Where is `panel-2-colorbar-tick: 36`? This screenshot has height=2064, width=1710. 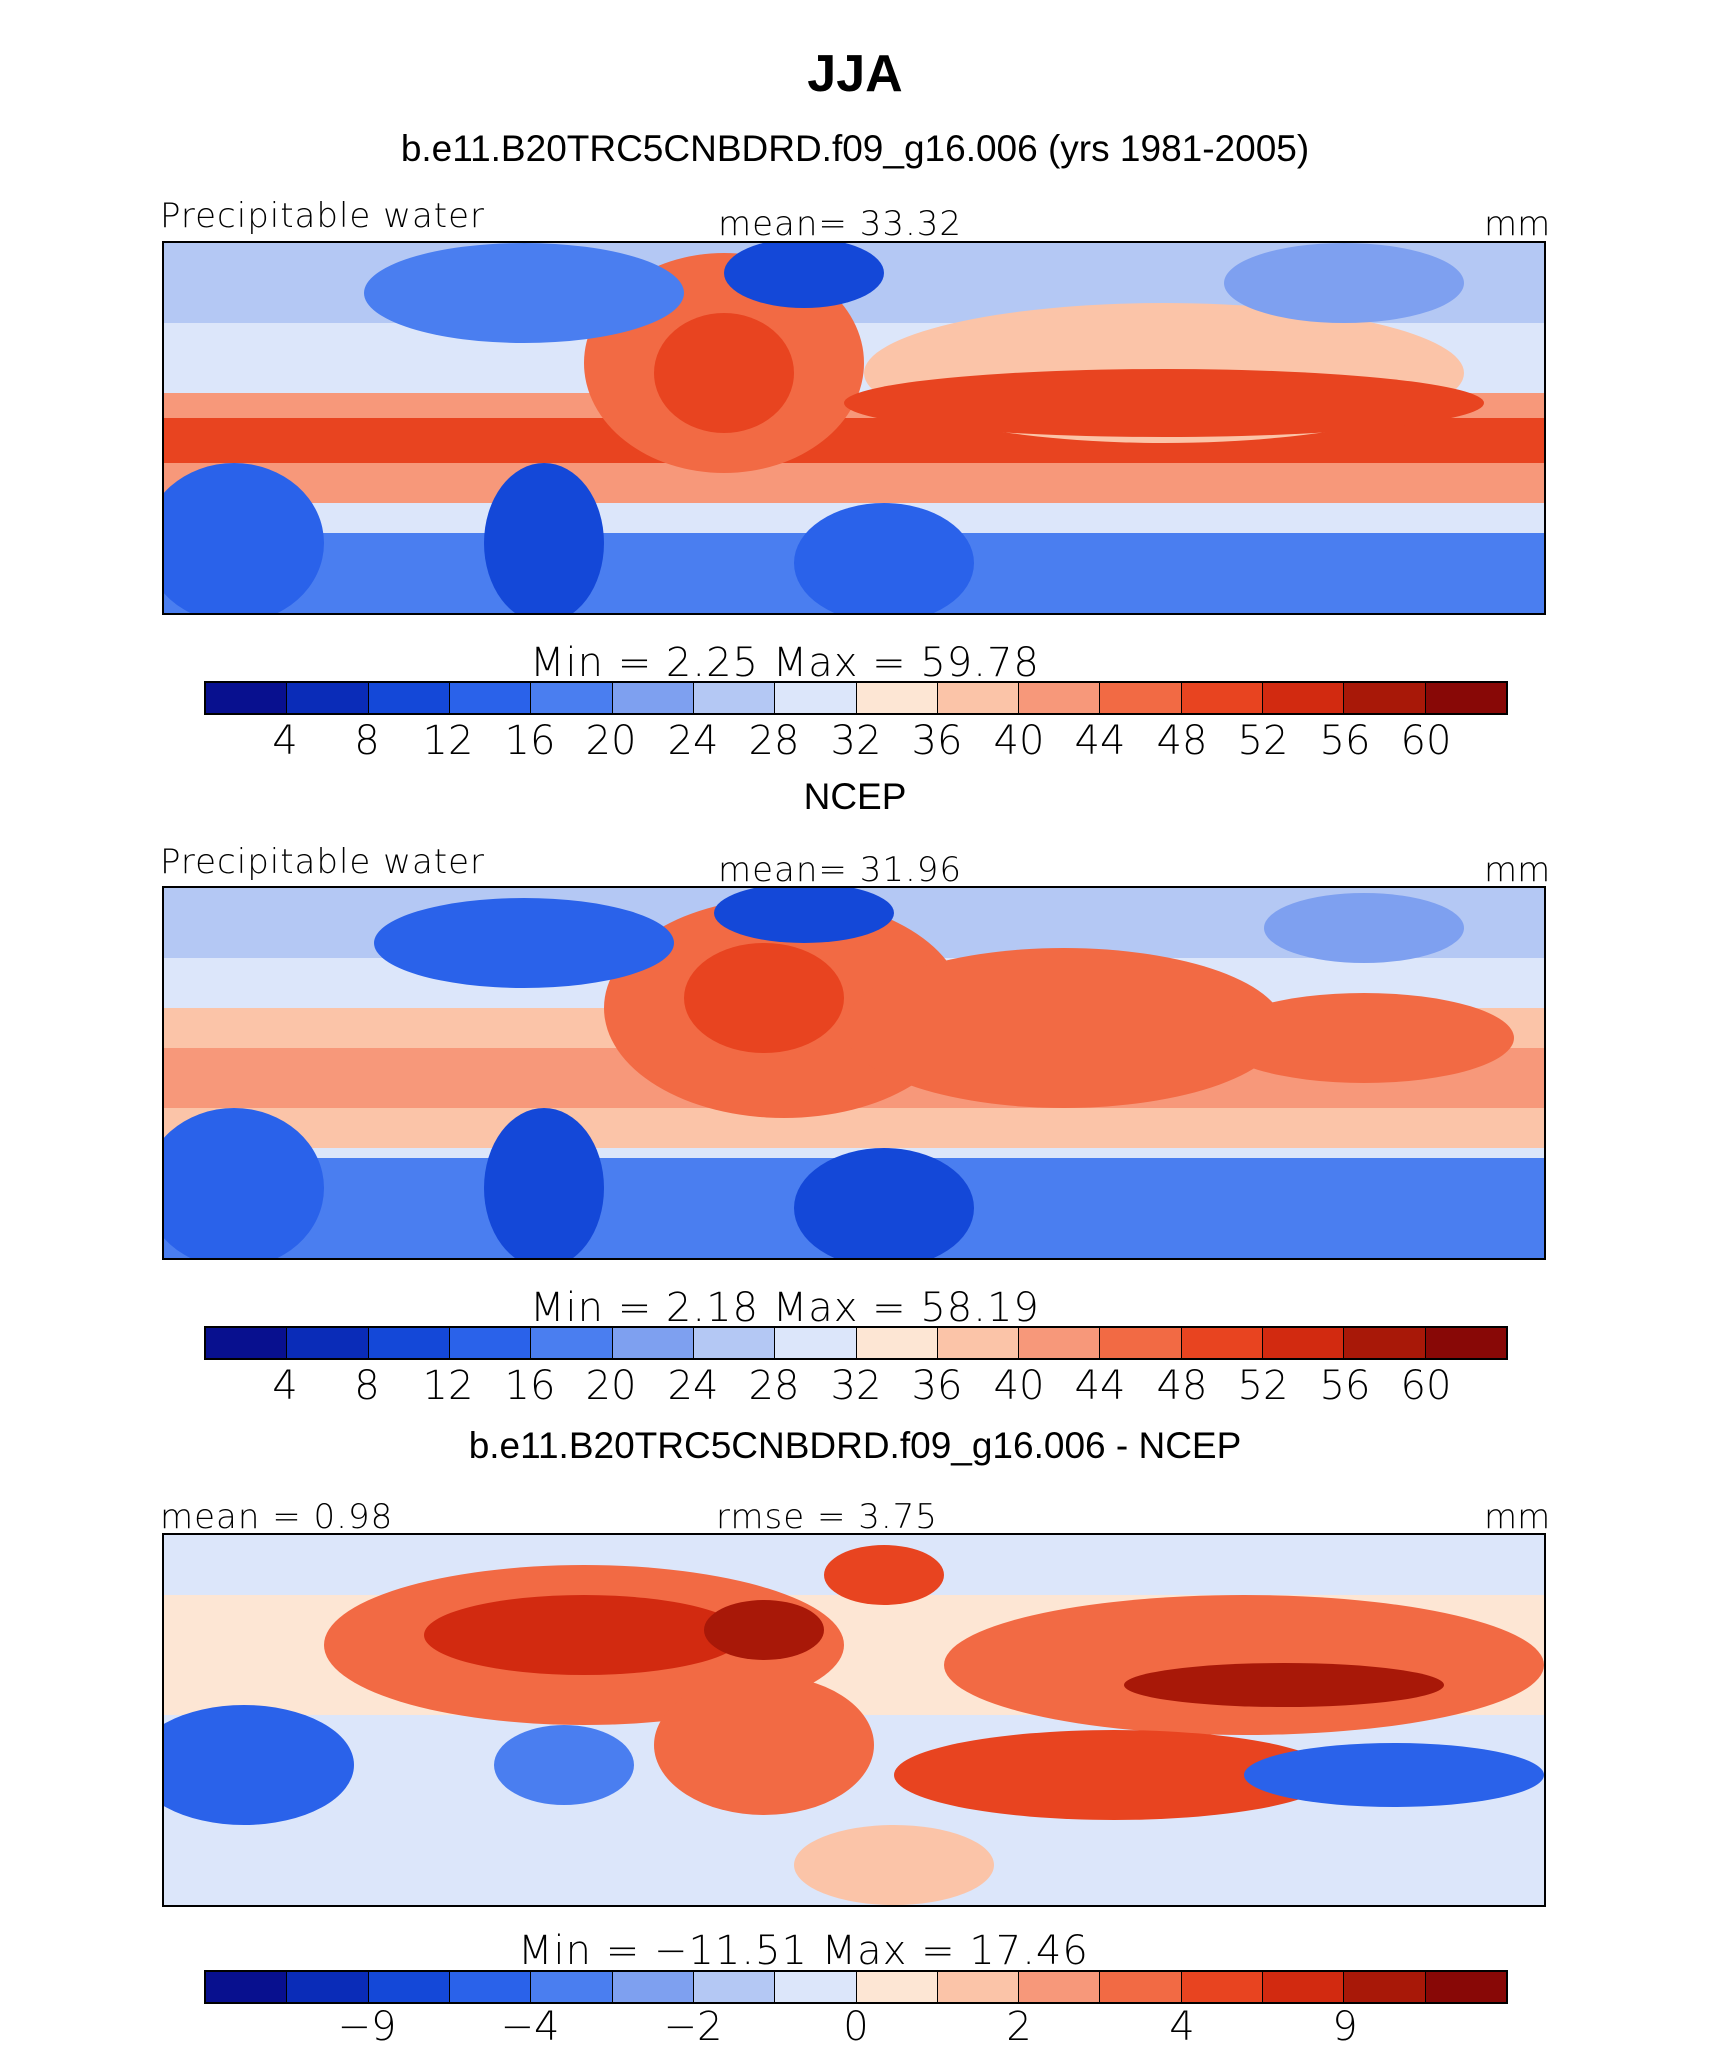
panel-2-colorbar-tick: 36 is located at coordinates (937, 1386).